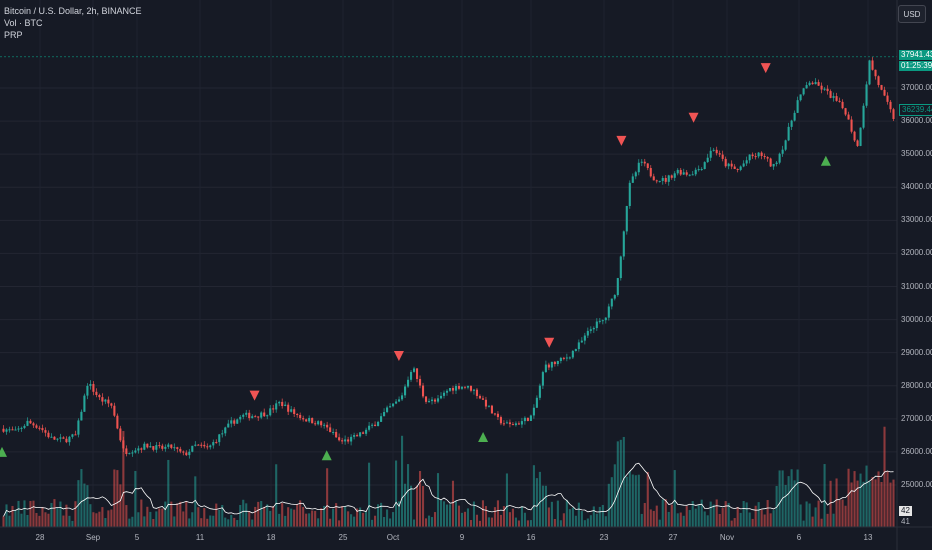  Describe the element at coordinates (23, 23) in the screenshot. I see `volume-legend: Vol · BTC` at that location.